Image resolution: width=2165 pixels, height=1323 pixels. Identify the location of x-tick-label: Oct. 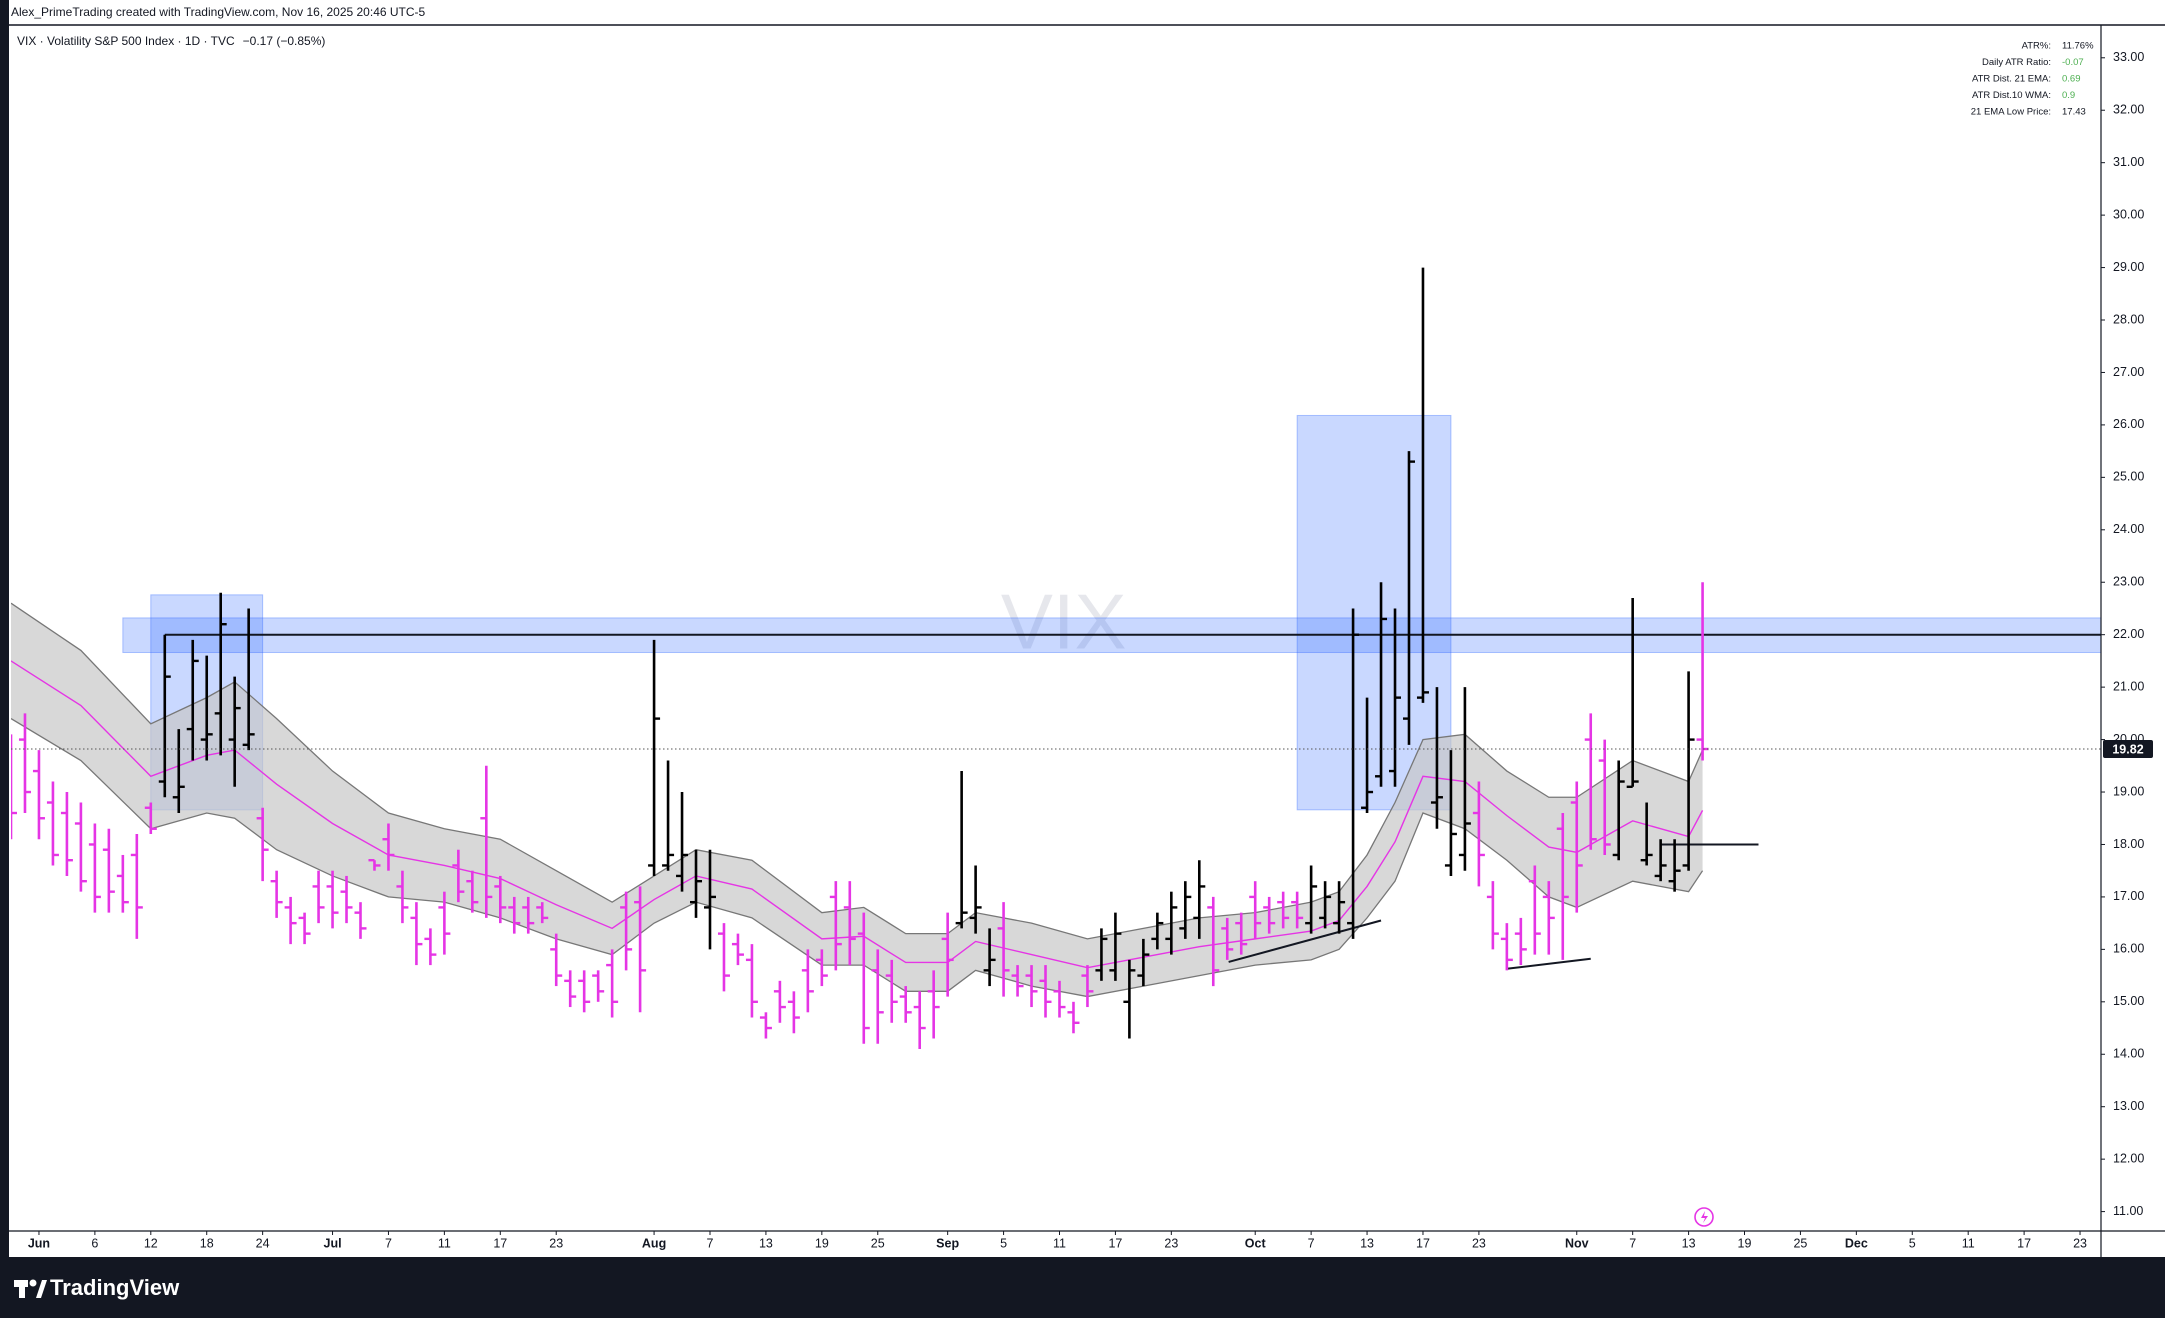
(1256, 1243).